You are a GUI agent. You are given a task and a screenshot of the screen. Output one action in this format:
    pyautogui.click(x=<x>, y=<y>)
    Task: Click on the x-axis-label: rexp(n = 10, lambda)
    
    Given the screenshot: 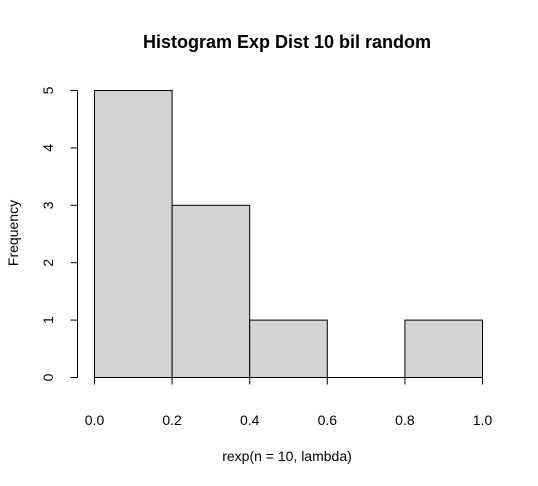 What is the action you would take?
    pyautogui.click(x=287, y=456)
    